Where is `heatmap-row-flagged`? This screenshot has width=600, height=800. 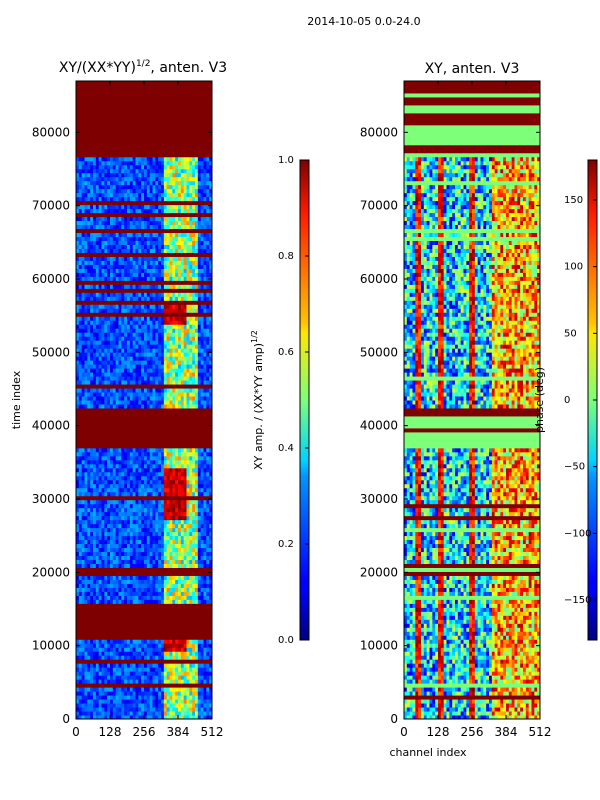 heatmap-row-flagged is located at coordinates (144, 302).